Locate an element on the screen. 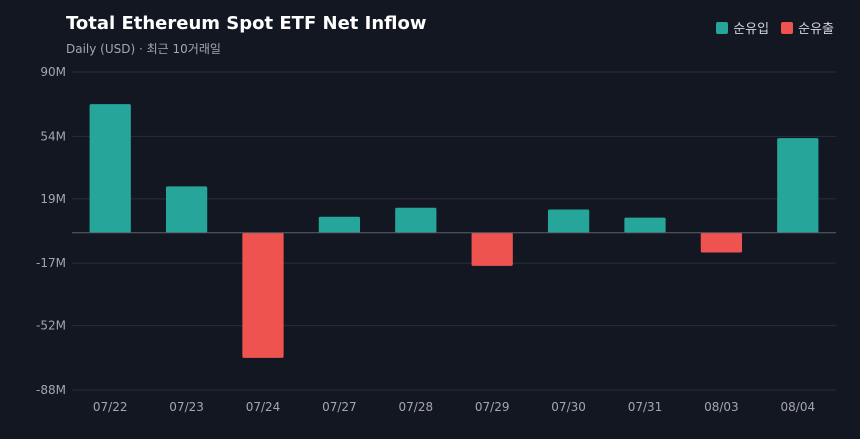 The height and width of the screenshot is (439, 860). legend: 순유입 순유출 is located at coordinates (775, 27).